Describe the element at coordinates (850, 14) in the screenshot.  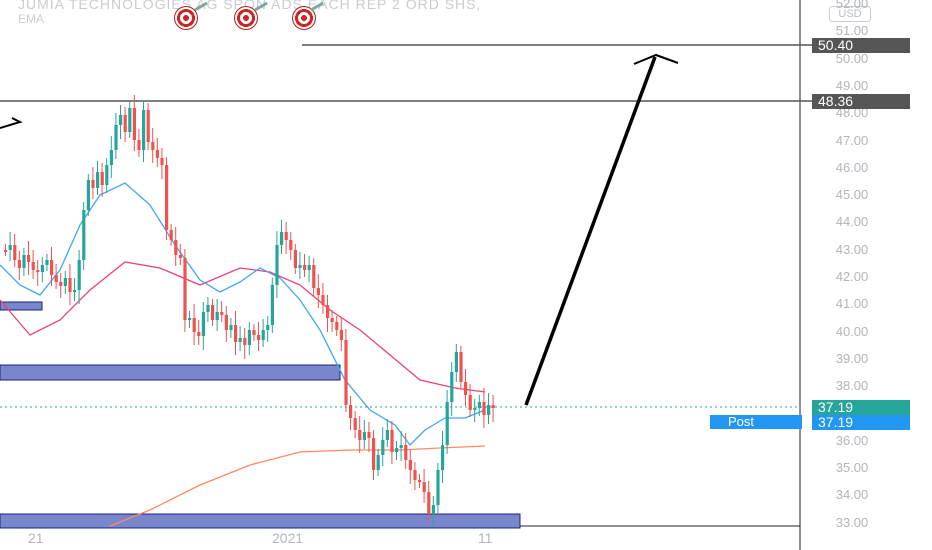
I see `currency-badge: USD` at that location.